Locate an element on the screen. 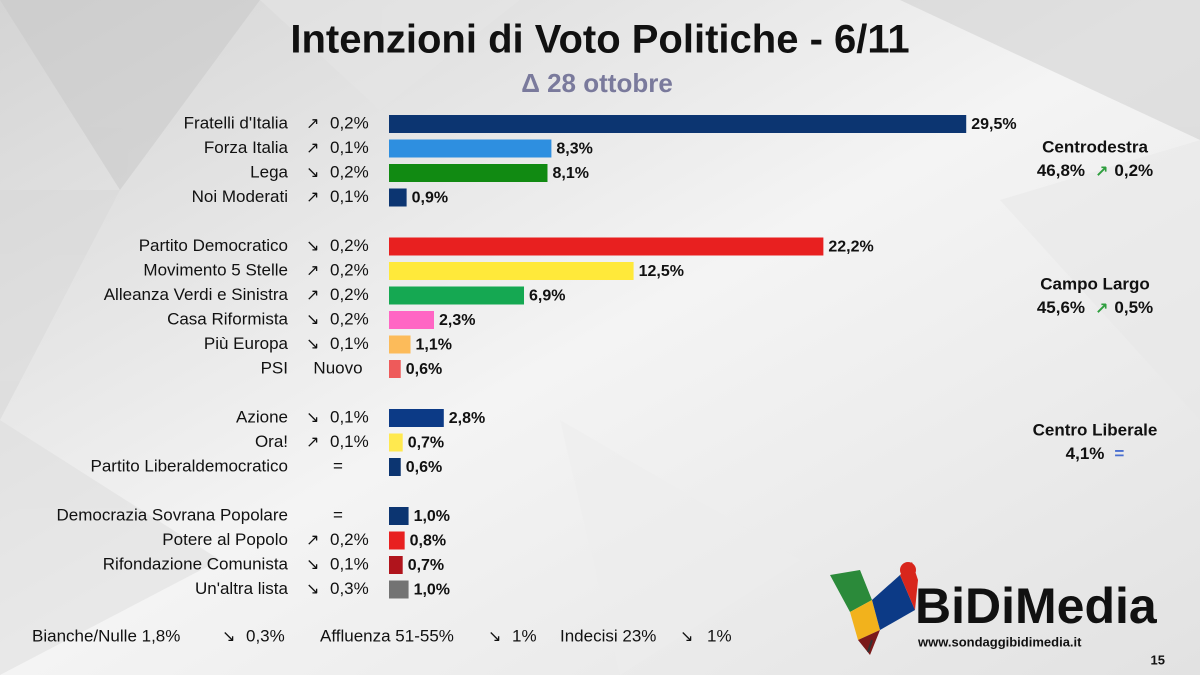 This screenshot has width=1200, height=675. page-number: 15 is located at coordinates (1158, 659).